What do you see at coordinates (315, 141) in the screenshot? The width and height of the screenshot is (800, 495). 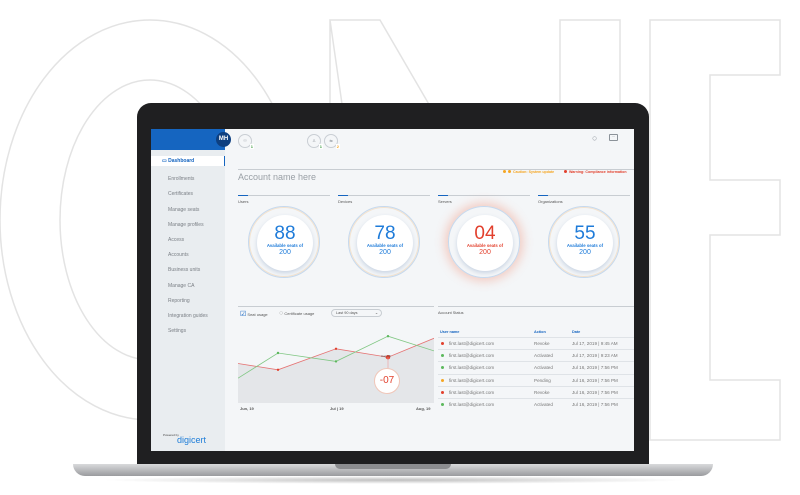 I see `certificate-icon: ♙ 1` at bounding box center [315, 141].